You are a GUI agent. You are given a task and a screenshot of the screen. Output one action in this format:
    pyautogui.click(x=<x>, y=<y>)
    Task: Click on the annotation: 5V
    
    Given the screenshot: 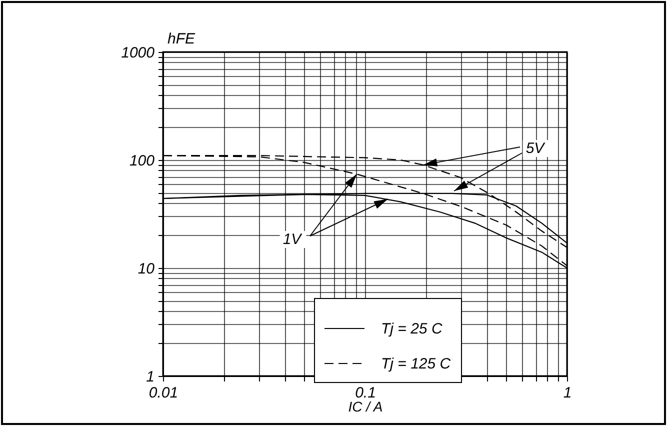 What is the action you would take?
    pyautogui.click(x=536, y=148)
    